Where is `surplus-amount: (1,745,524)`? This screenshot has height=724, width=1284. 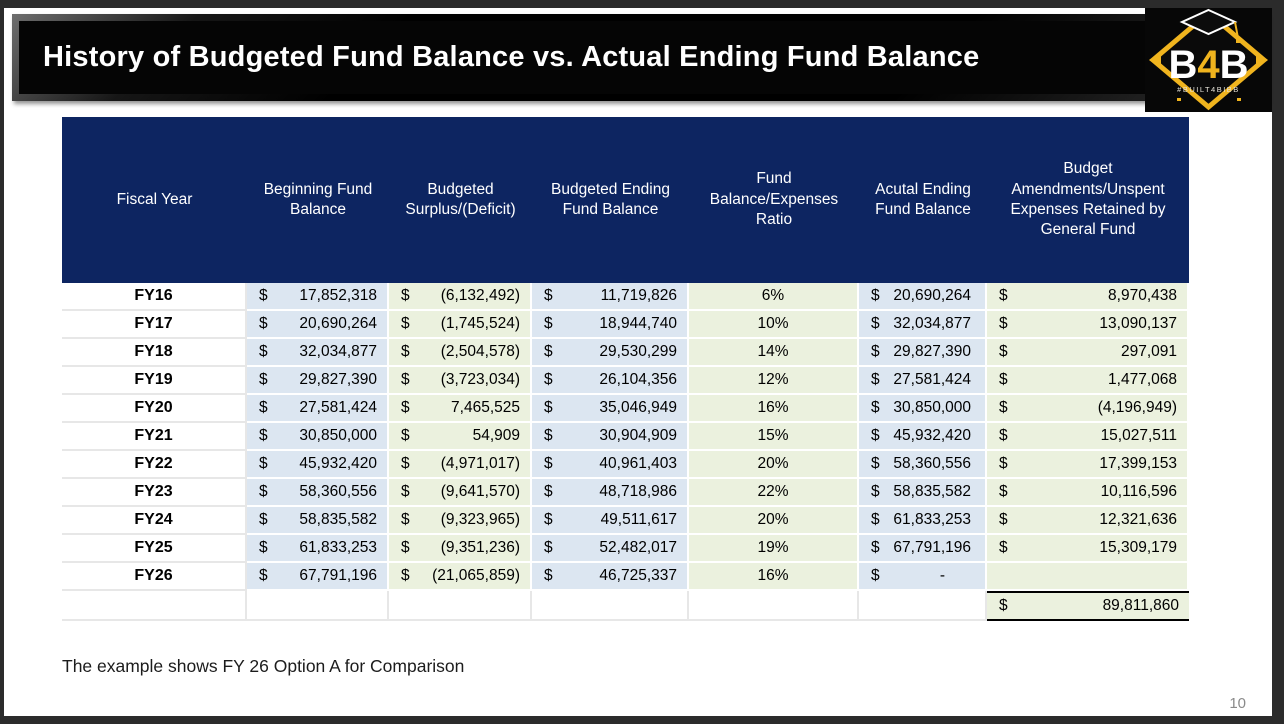 surplus-amount: (1,745,524) is located at coordinates (480, 323).